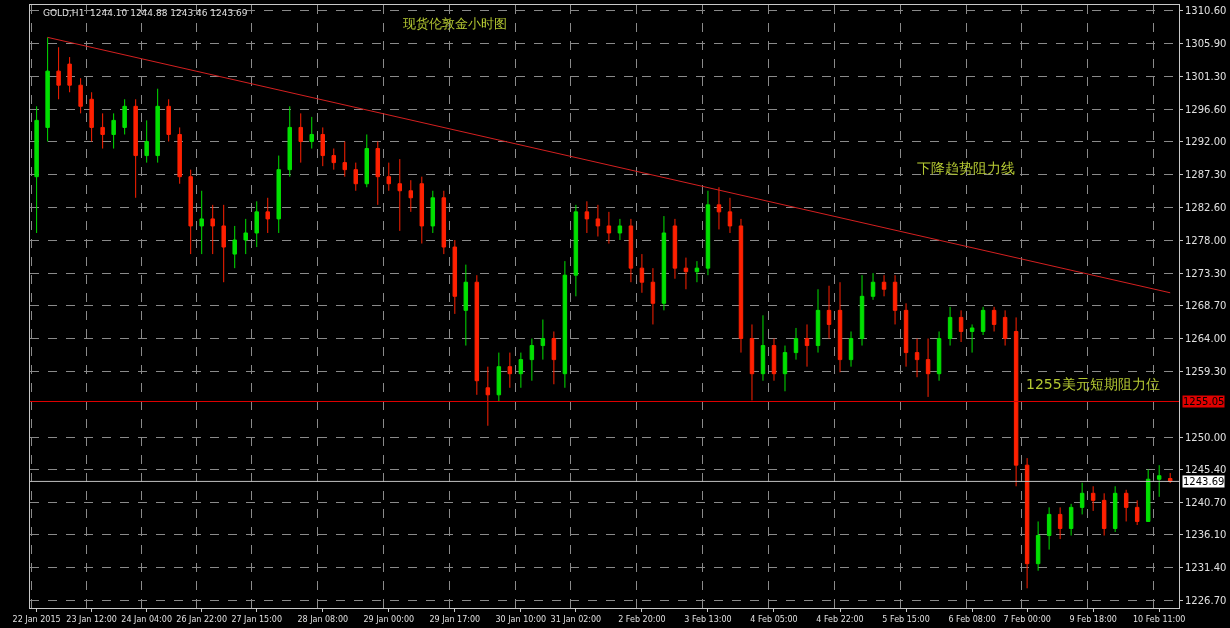  Describe the element at coordinates (1206, 372) in the screenshot. I see `y-tick-label: 1259.30` at that location.